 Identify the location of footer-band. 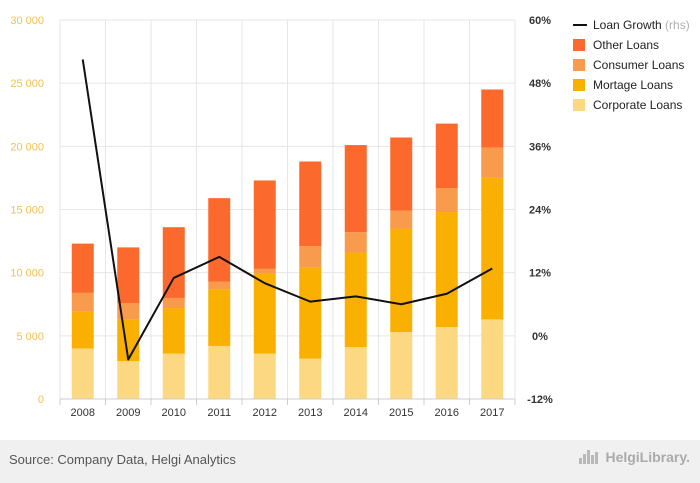
(350, 461).